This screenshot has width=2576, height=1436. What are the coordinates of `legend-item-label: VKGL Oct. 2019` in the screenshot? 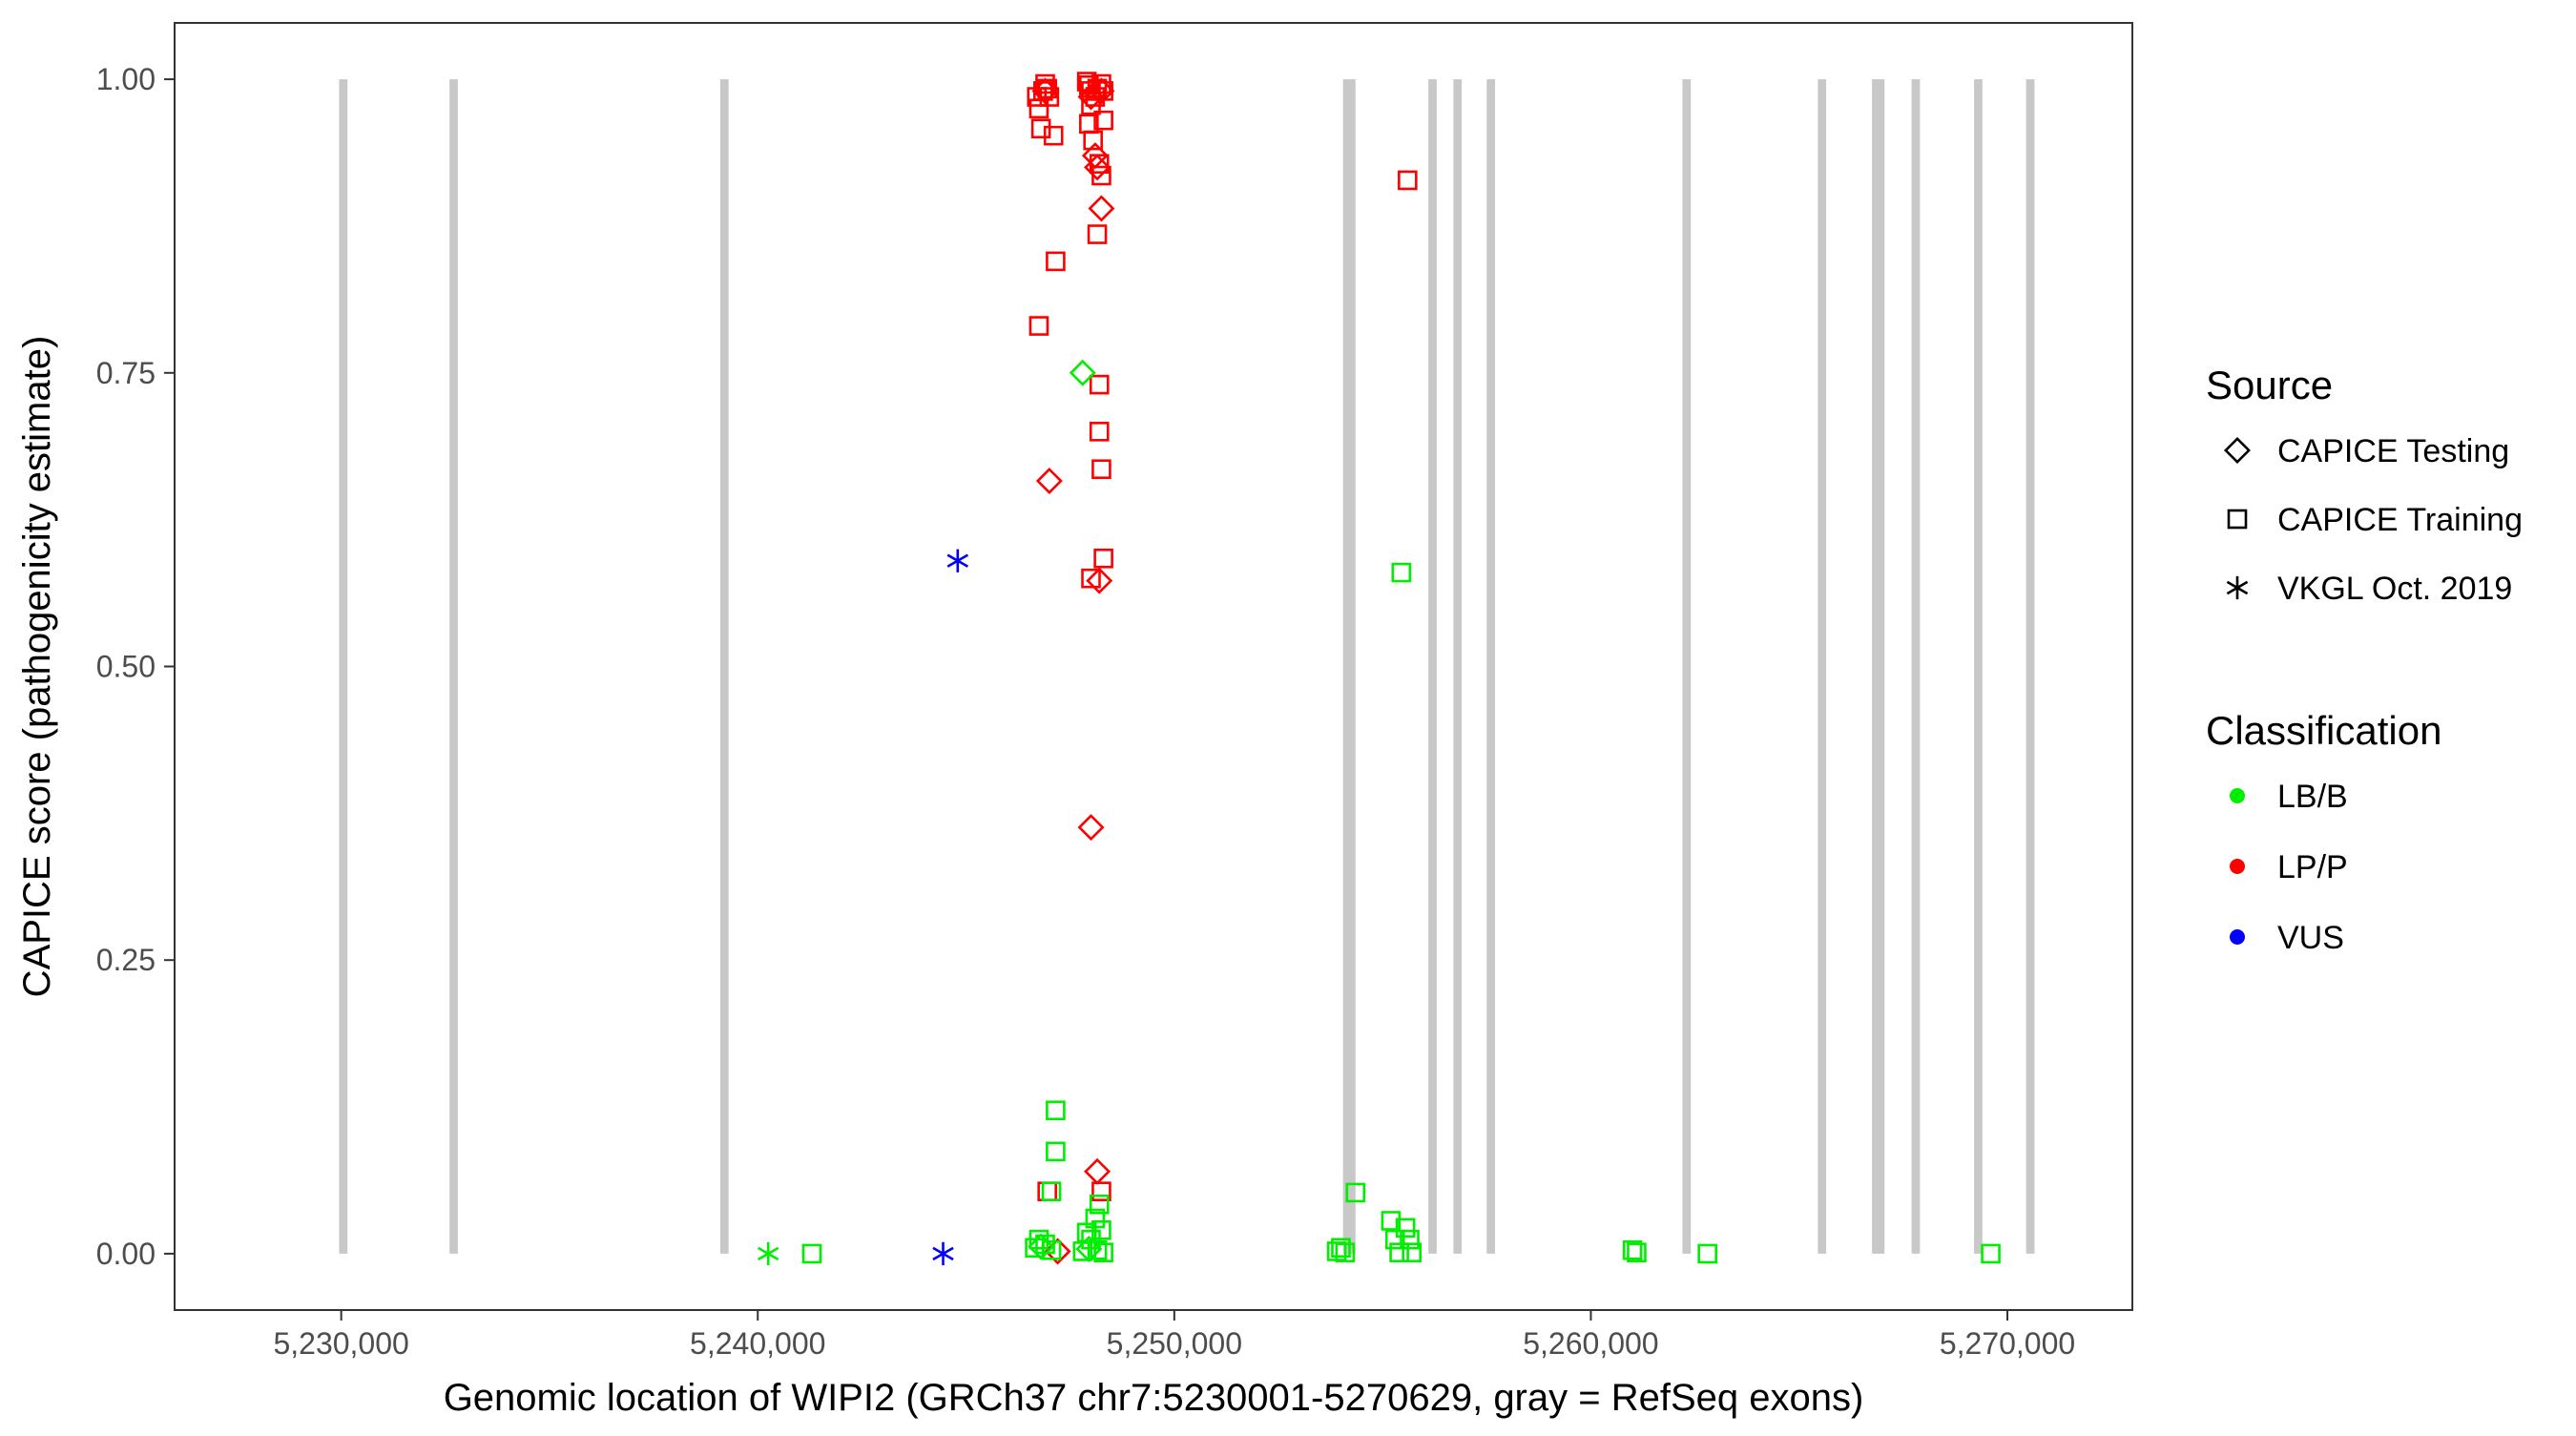 It's located at (2394, 589).